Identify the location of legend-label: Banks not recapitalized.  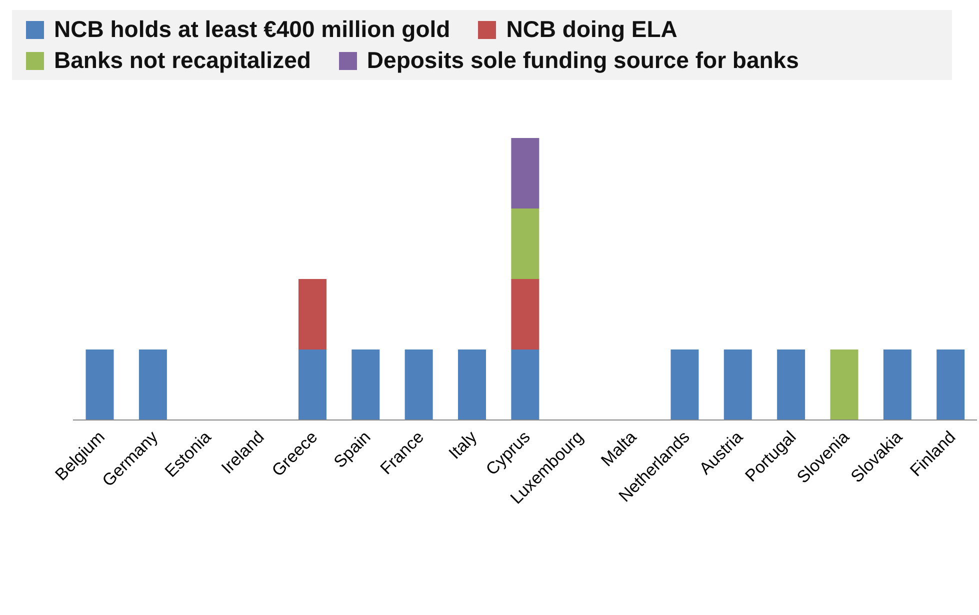
(182, 60).